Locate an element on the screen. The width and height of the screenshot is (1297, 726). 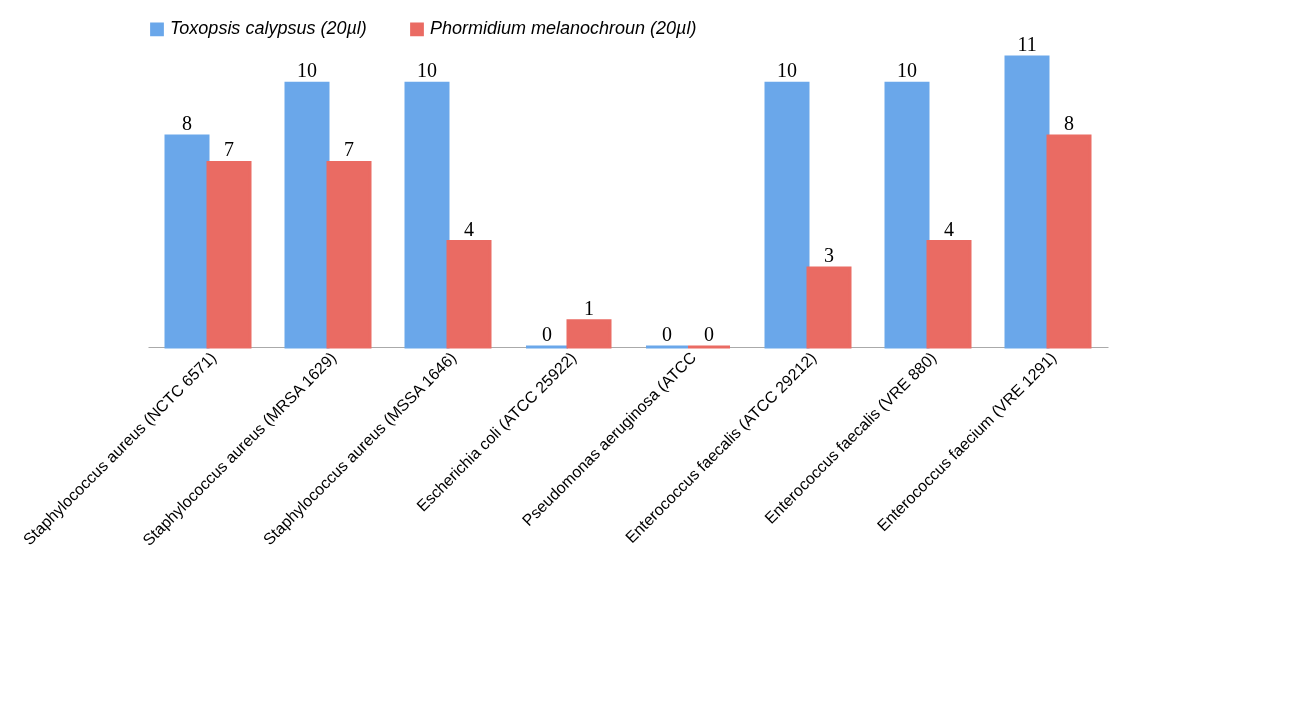
data-label: 11 is located at coordinates (1027, 44).